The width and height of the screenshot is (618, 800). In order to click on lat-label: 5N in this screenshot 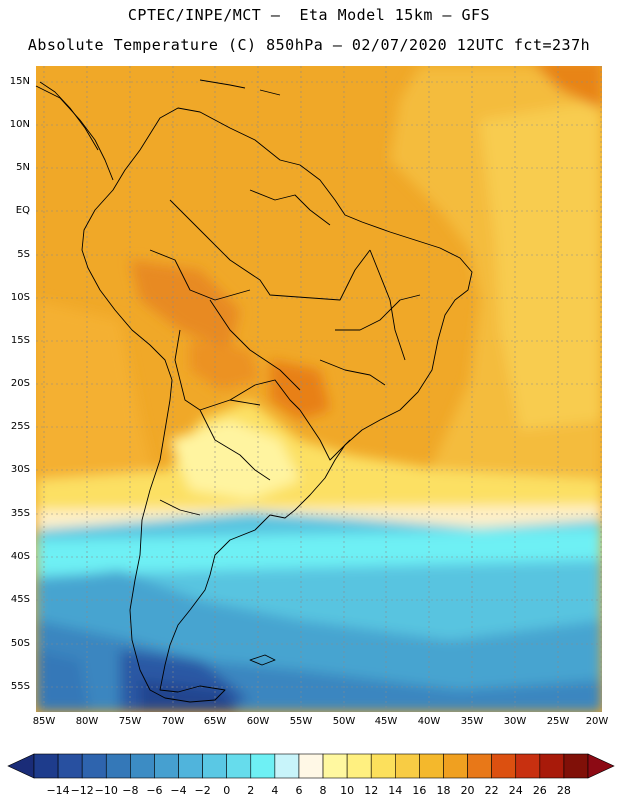, I will do `click(23, 167)`.